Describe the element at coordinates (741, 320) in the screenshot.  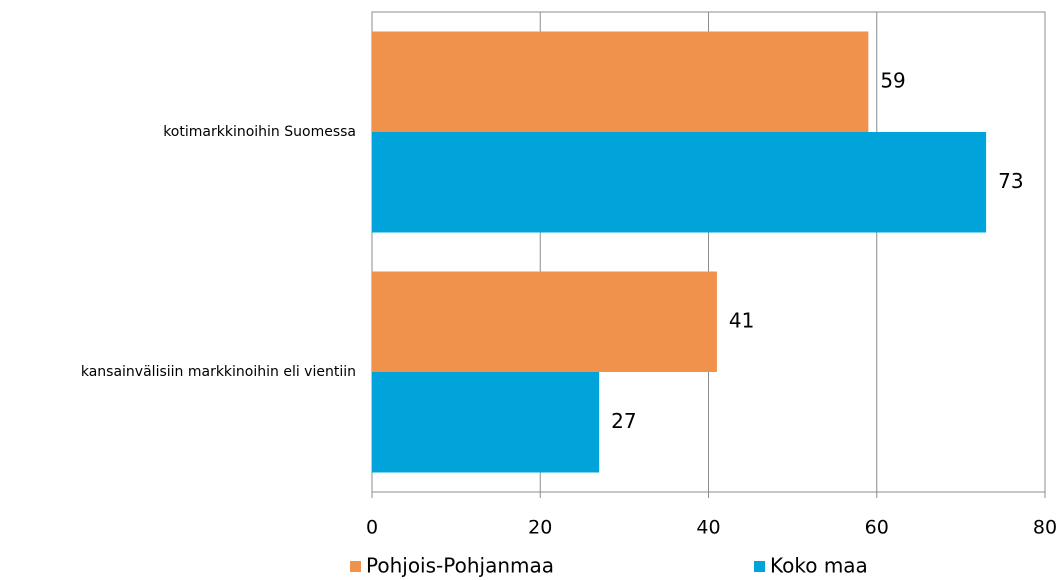
I see `data-label: 41` at that location.